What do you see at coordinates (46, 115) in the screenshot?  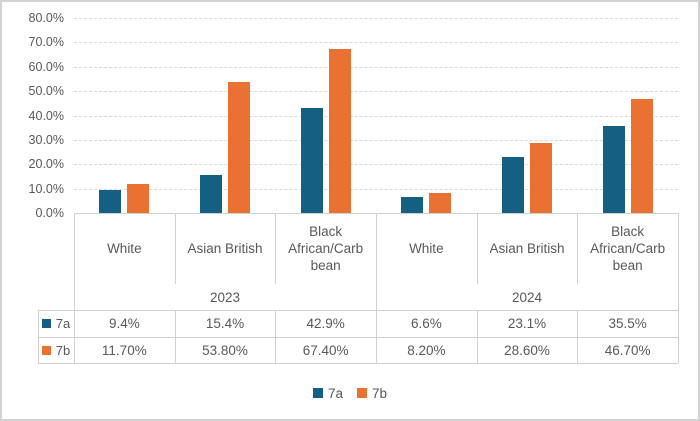 I see `y-axis-tick-label: 40.0%` at bounding box center [46, 115].